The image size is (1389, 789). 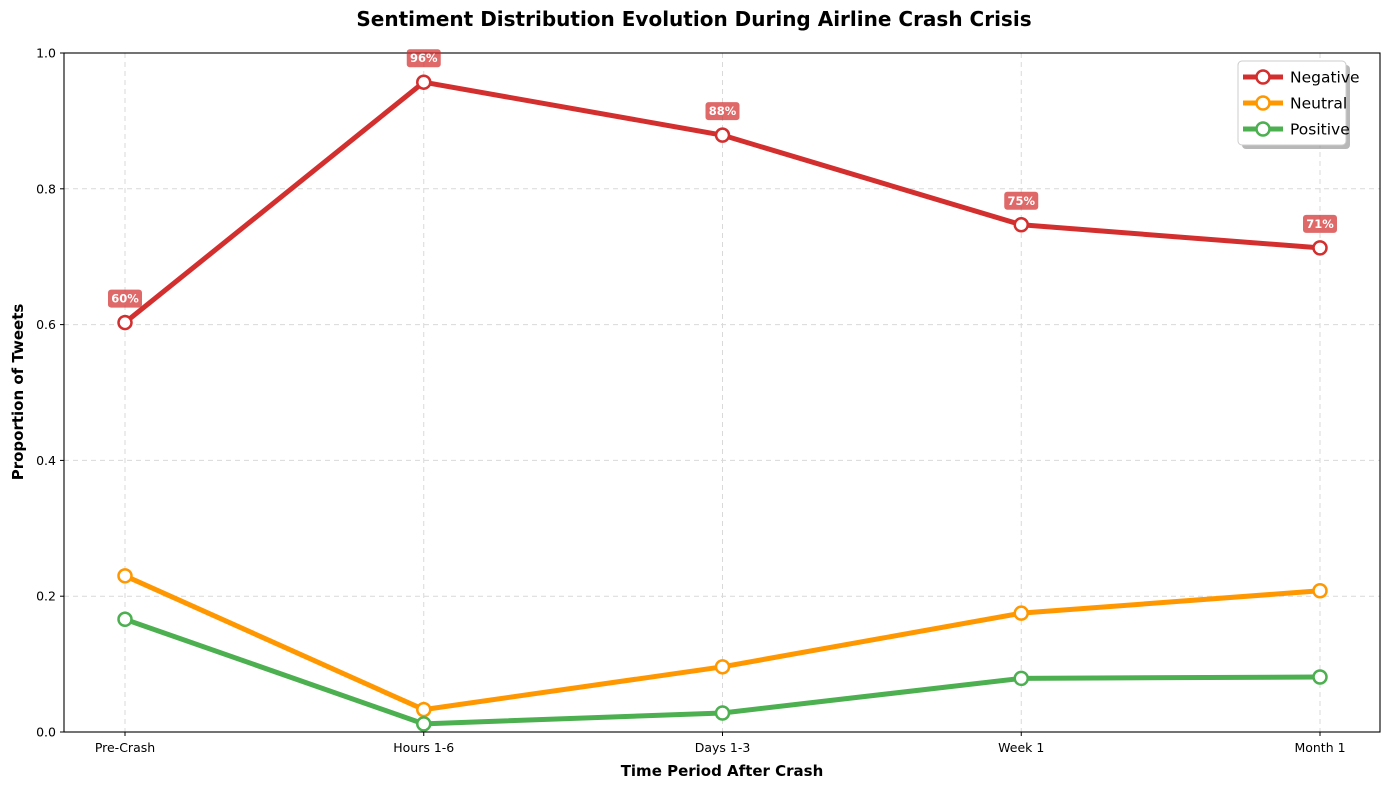 What do you see at coordinates (46, 324) in the screenshot?
I see `y-tick-label: 0.6` at bounding box center [46, 324].